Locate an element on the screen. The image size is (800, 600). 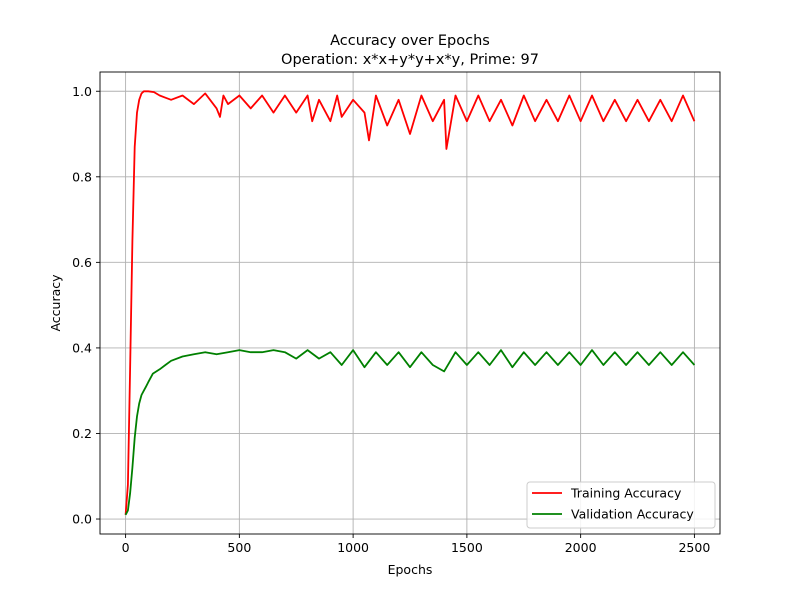
y-axis-label: Accuracy is located at coordinates (55, 303).